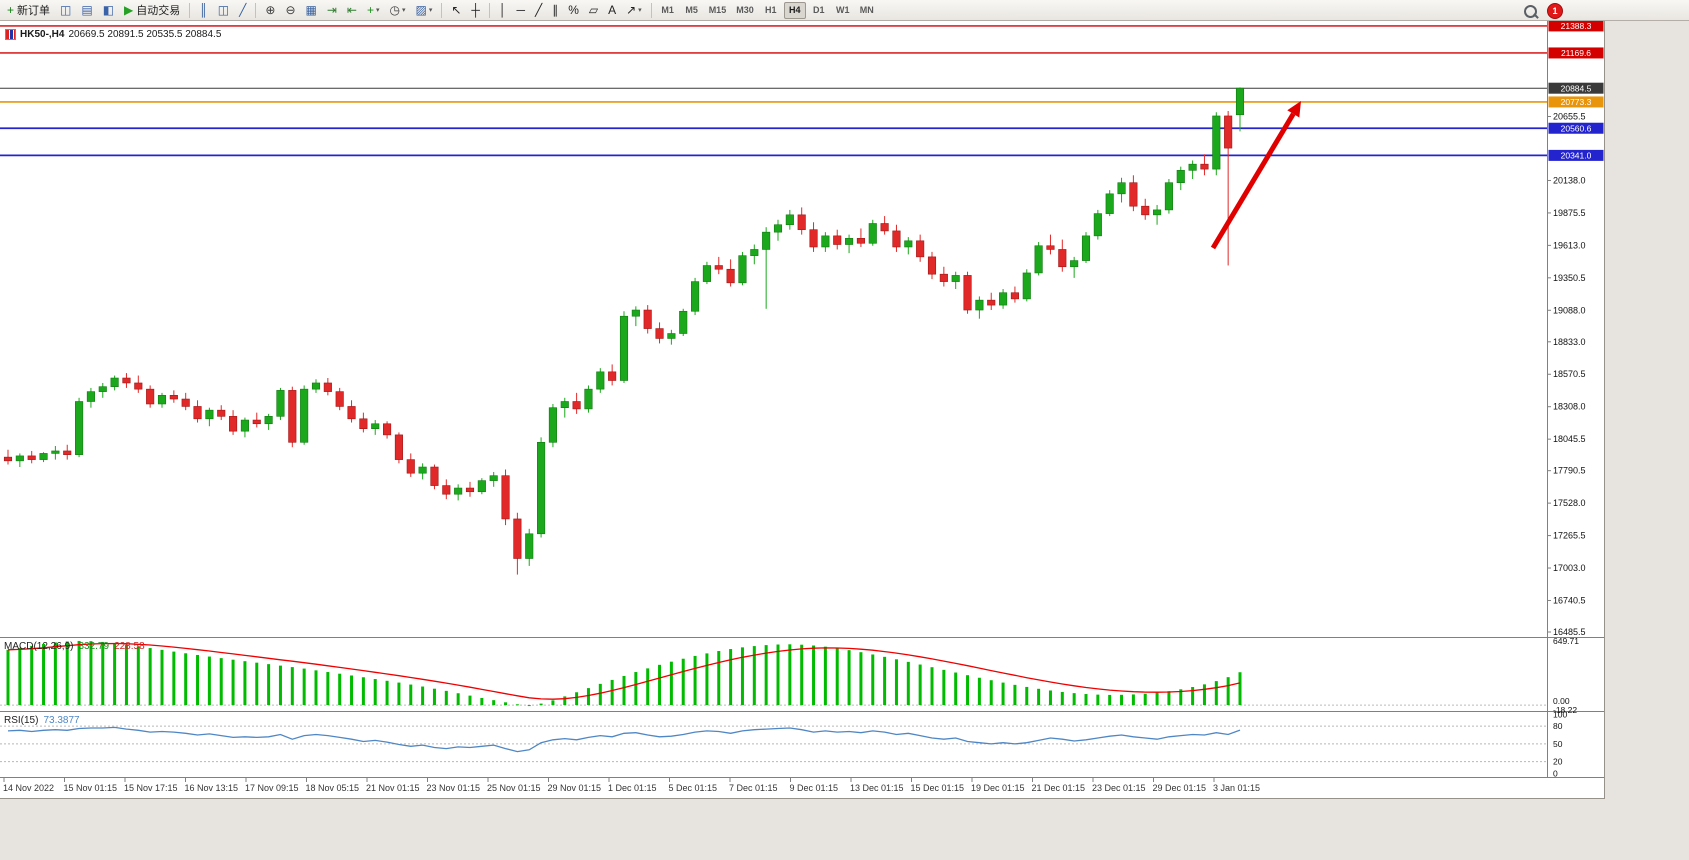 The height and width of the screenshot is (860, 1689). I want to click on rsi-axis-label: 20, so click(1558, 762).